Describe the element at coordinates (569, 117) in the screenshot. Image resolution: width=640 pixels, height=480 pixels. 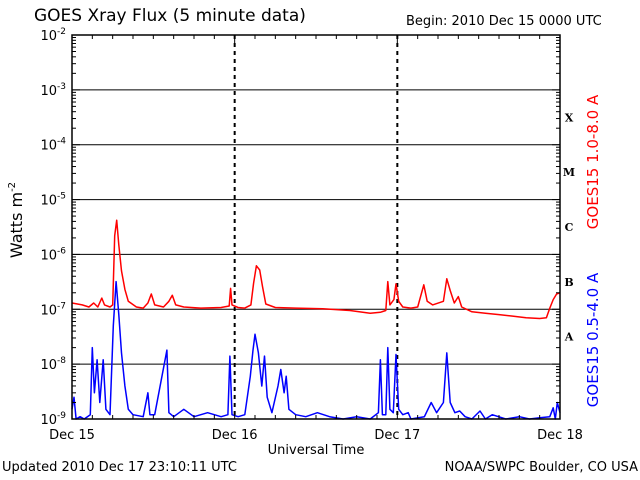
I see `flare-class-label: X` at that location.